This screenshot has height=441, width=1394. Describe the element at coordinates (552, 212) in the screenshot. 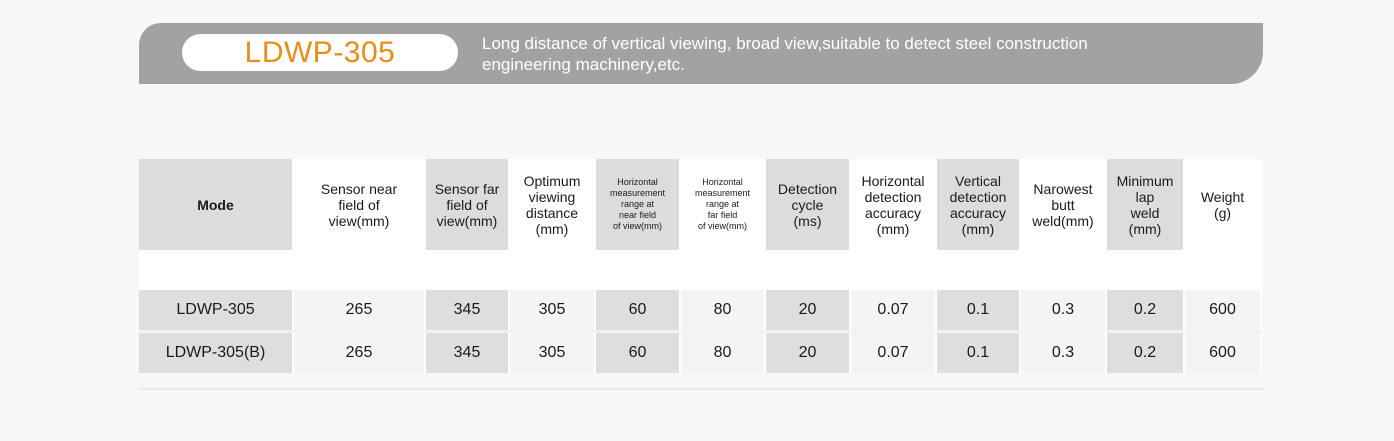

I see `header-line: distance` at that location.